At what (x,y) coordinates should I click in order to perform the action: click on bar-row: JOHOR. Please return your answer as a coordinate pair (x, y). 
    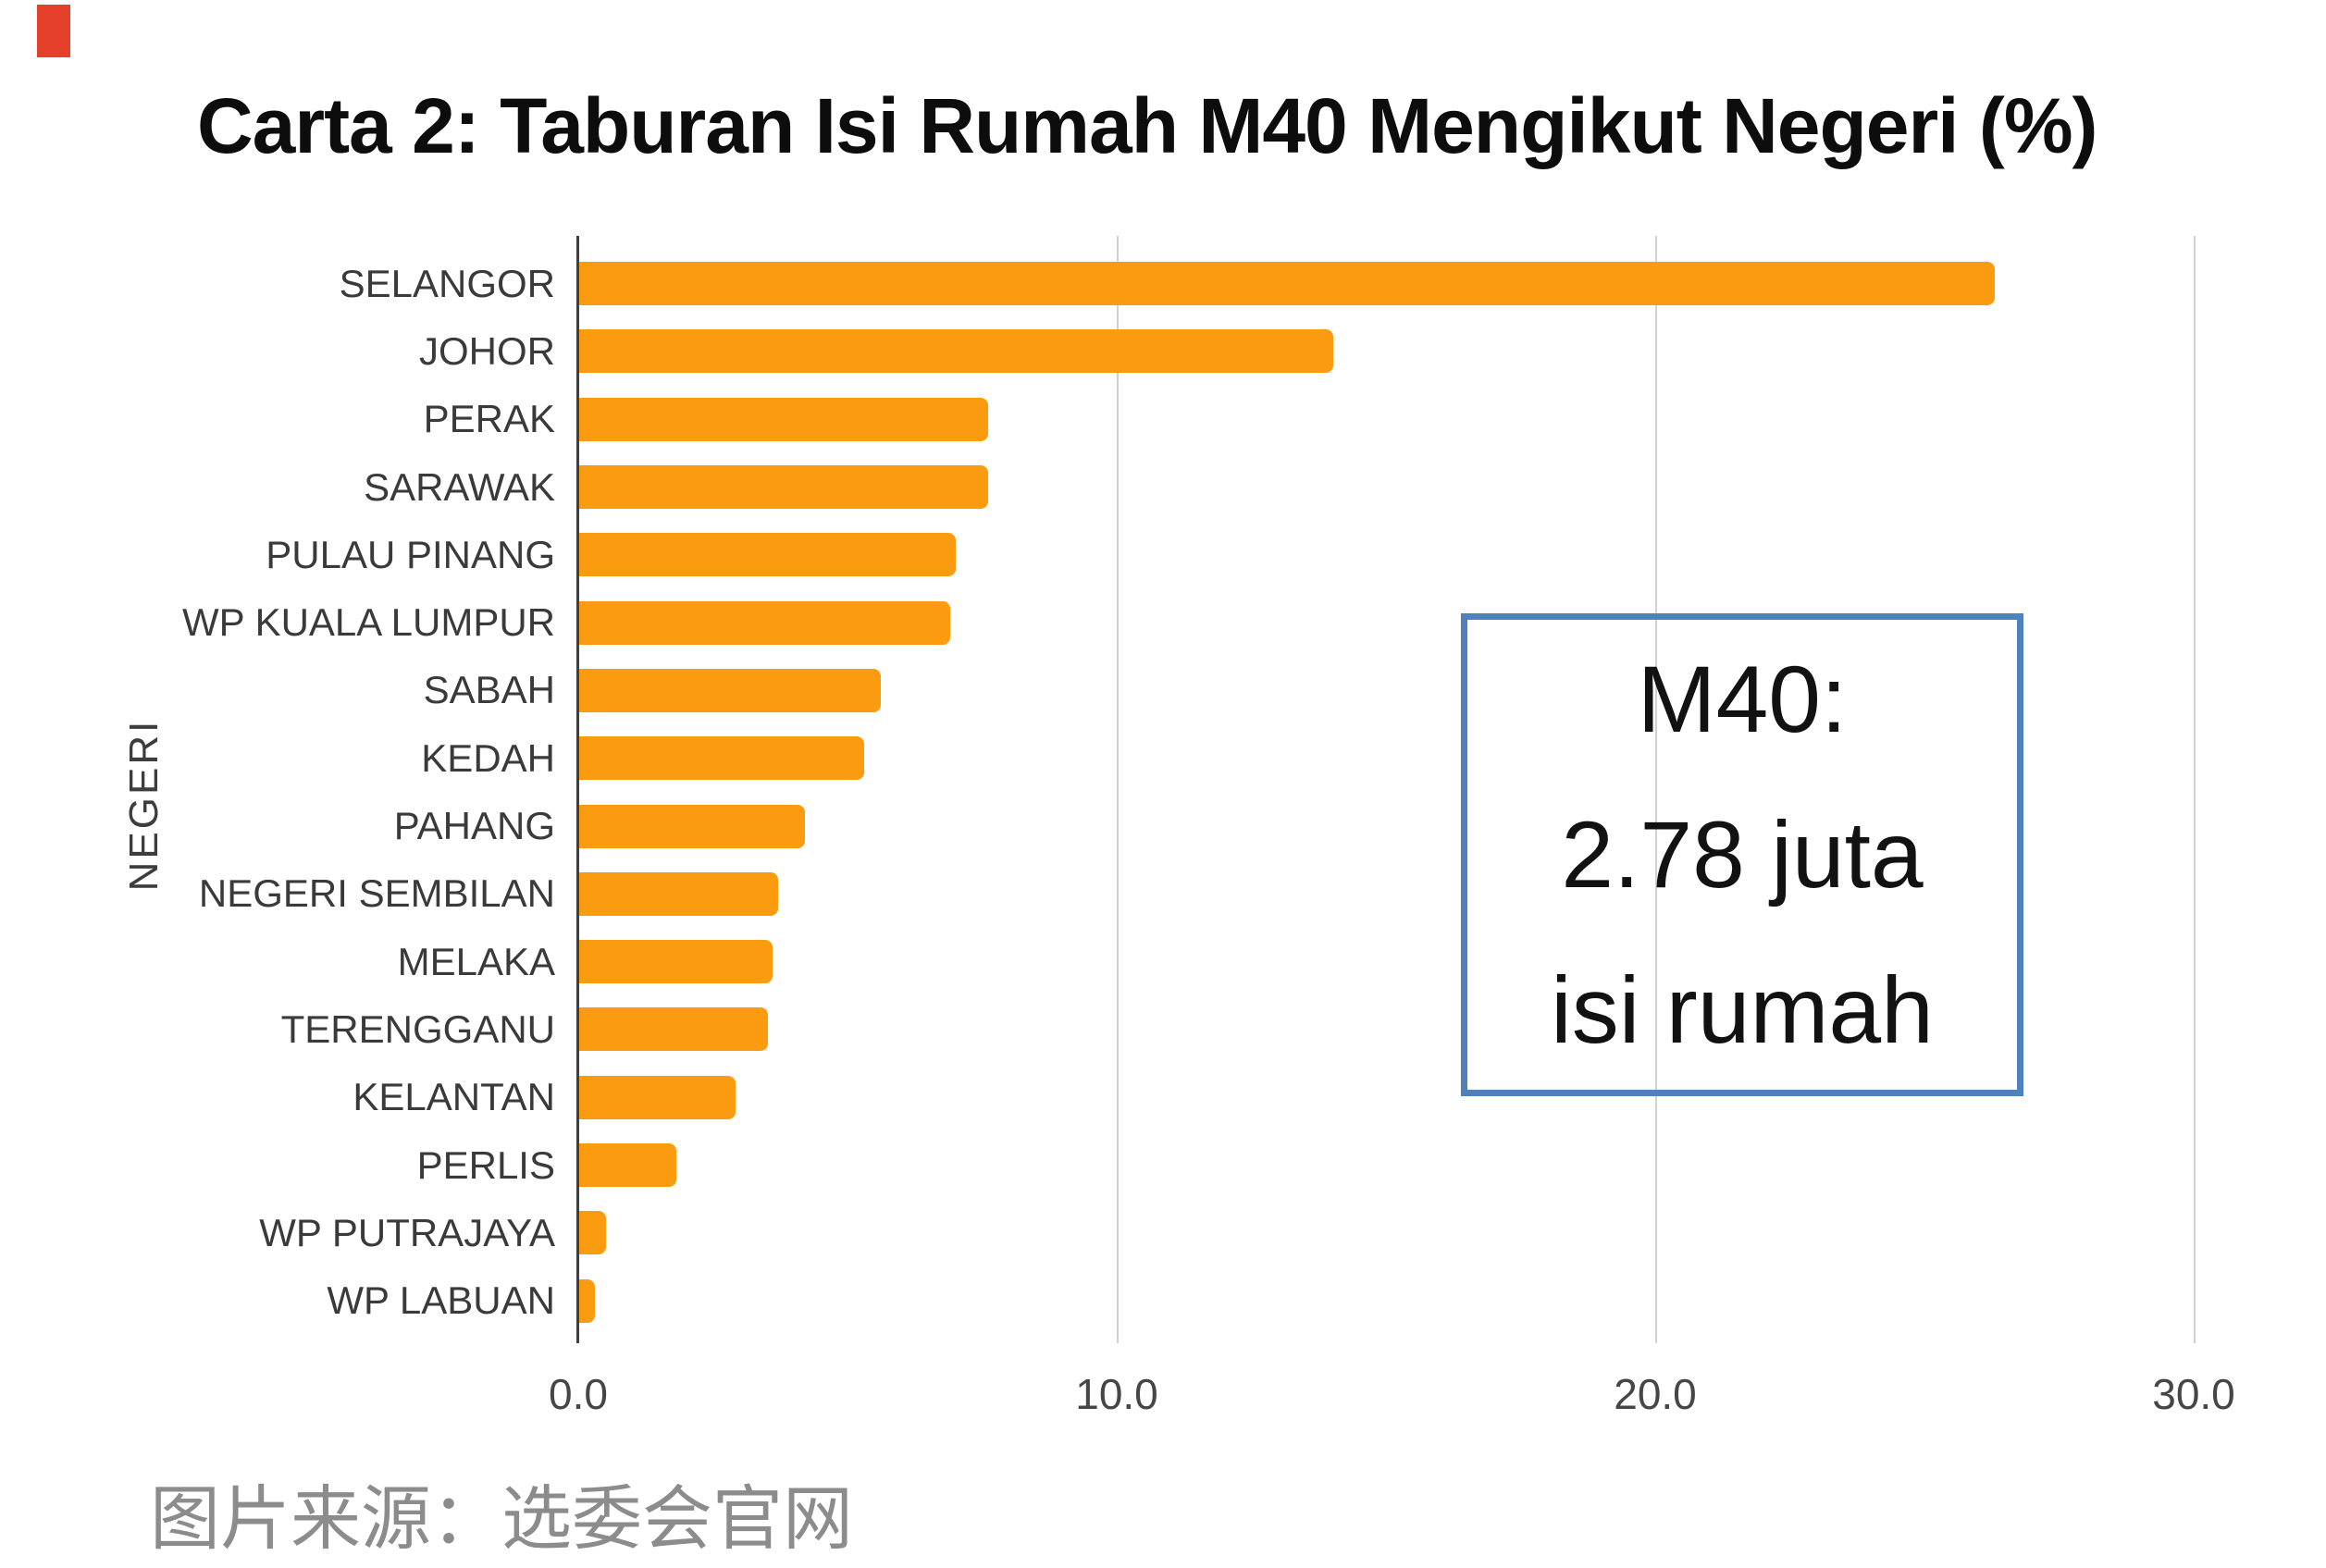
    Looking at the image, I should click on (1163, 351).